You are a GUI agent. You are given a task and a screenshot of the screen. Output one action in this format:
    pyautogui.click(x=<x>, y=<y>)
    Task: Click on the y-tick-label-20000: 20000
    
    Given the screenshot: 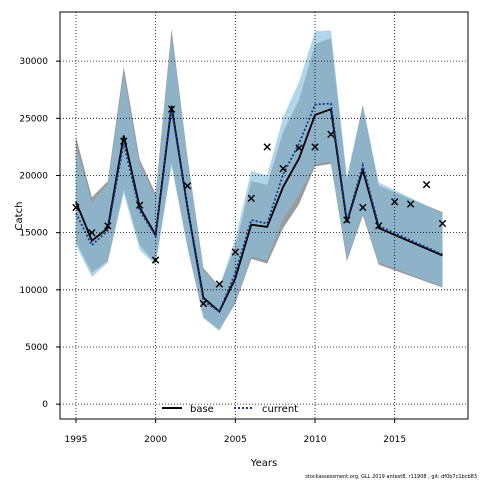 What is the action you would take?
    pyautogui.click(x=33, y=176)
    